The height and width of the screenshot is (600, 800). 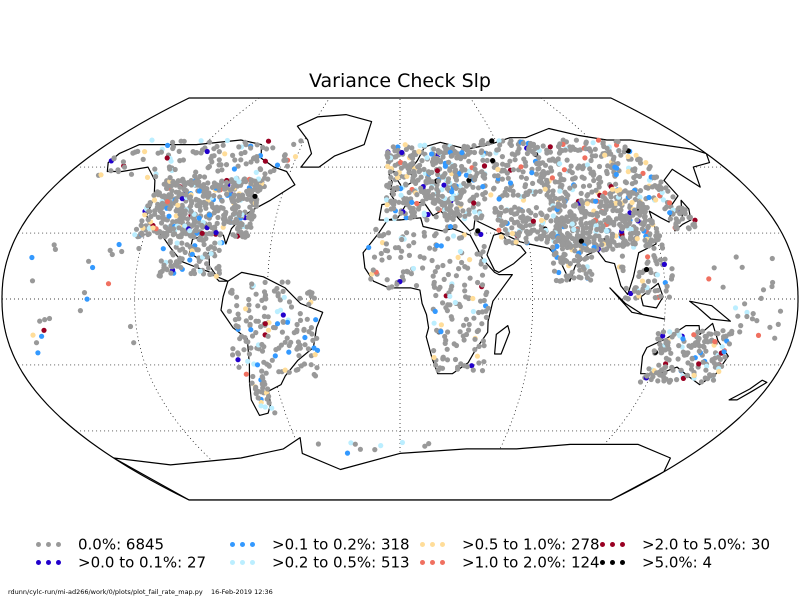 I want to click on legend-marker, so click(x=54, y=545).